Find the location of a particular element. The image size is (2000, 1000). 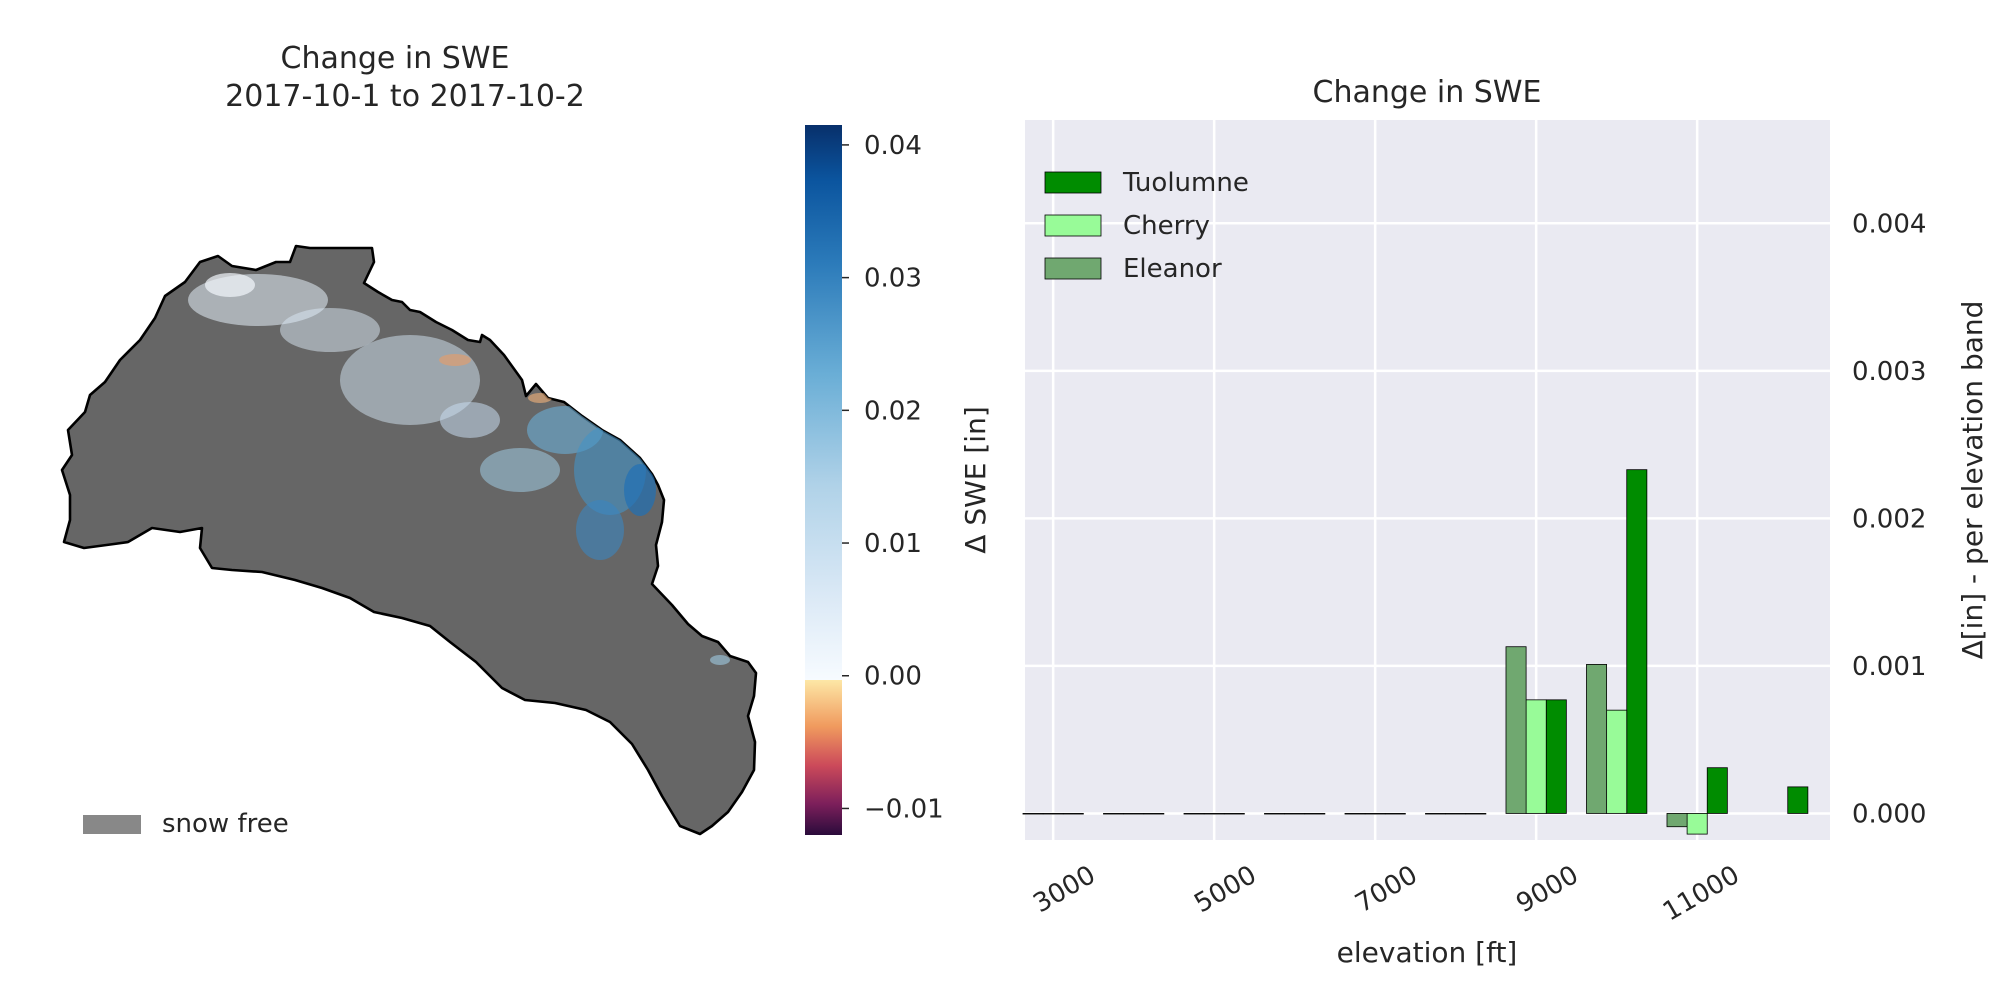

chart-title: Change in SWE is located at coordinates (1427, 92).